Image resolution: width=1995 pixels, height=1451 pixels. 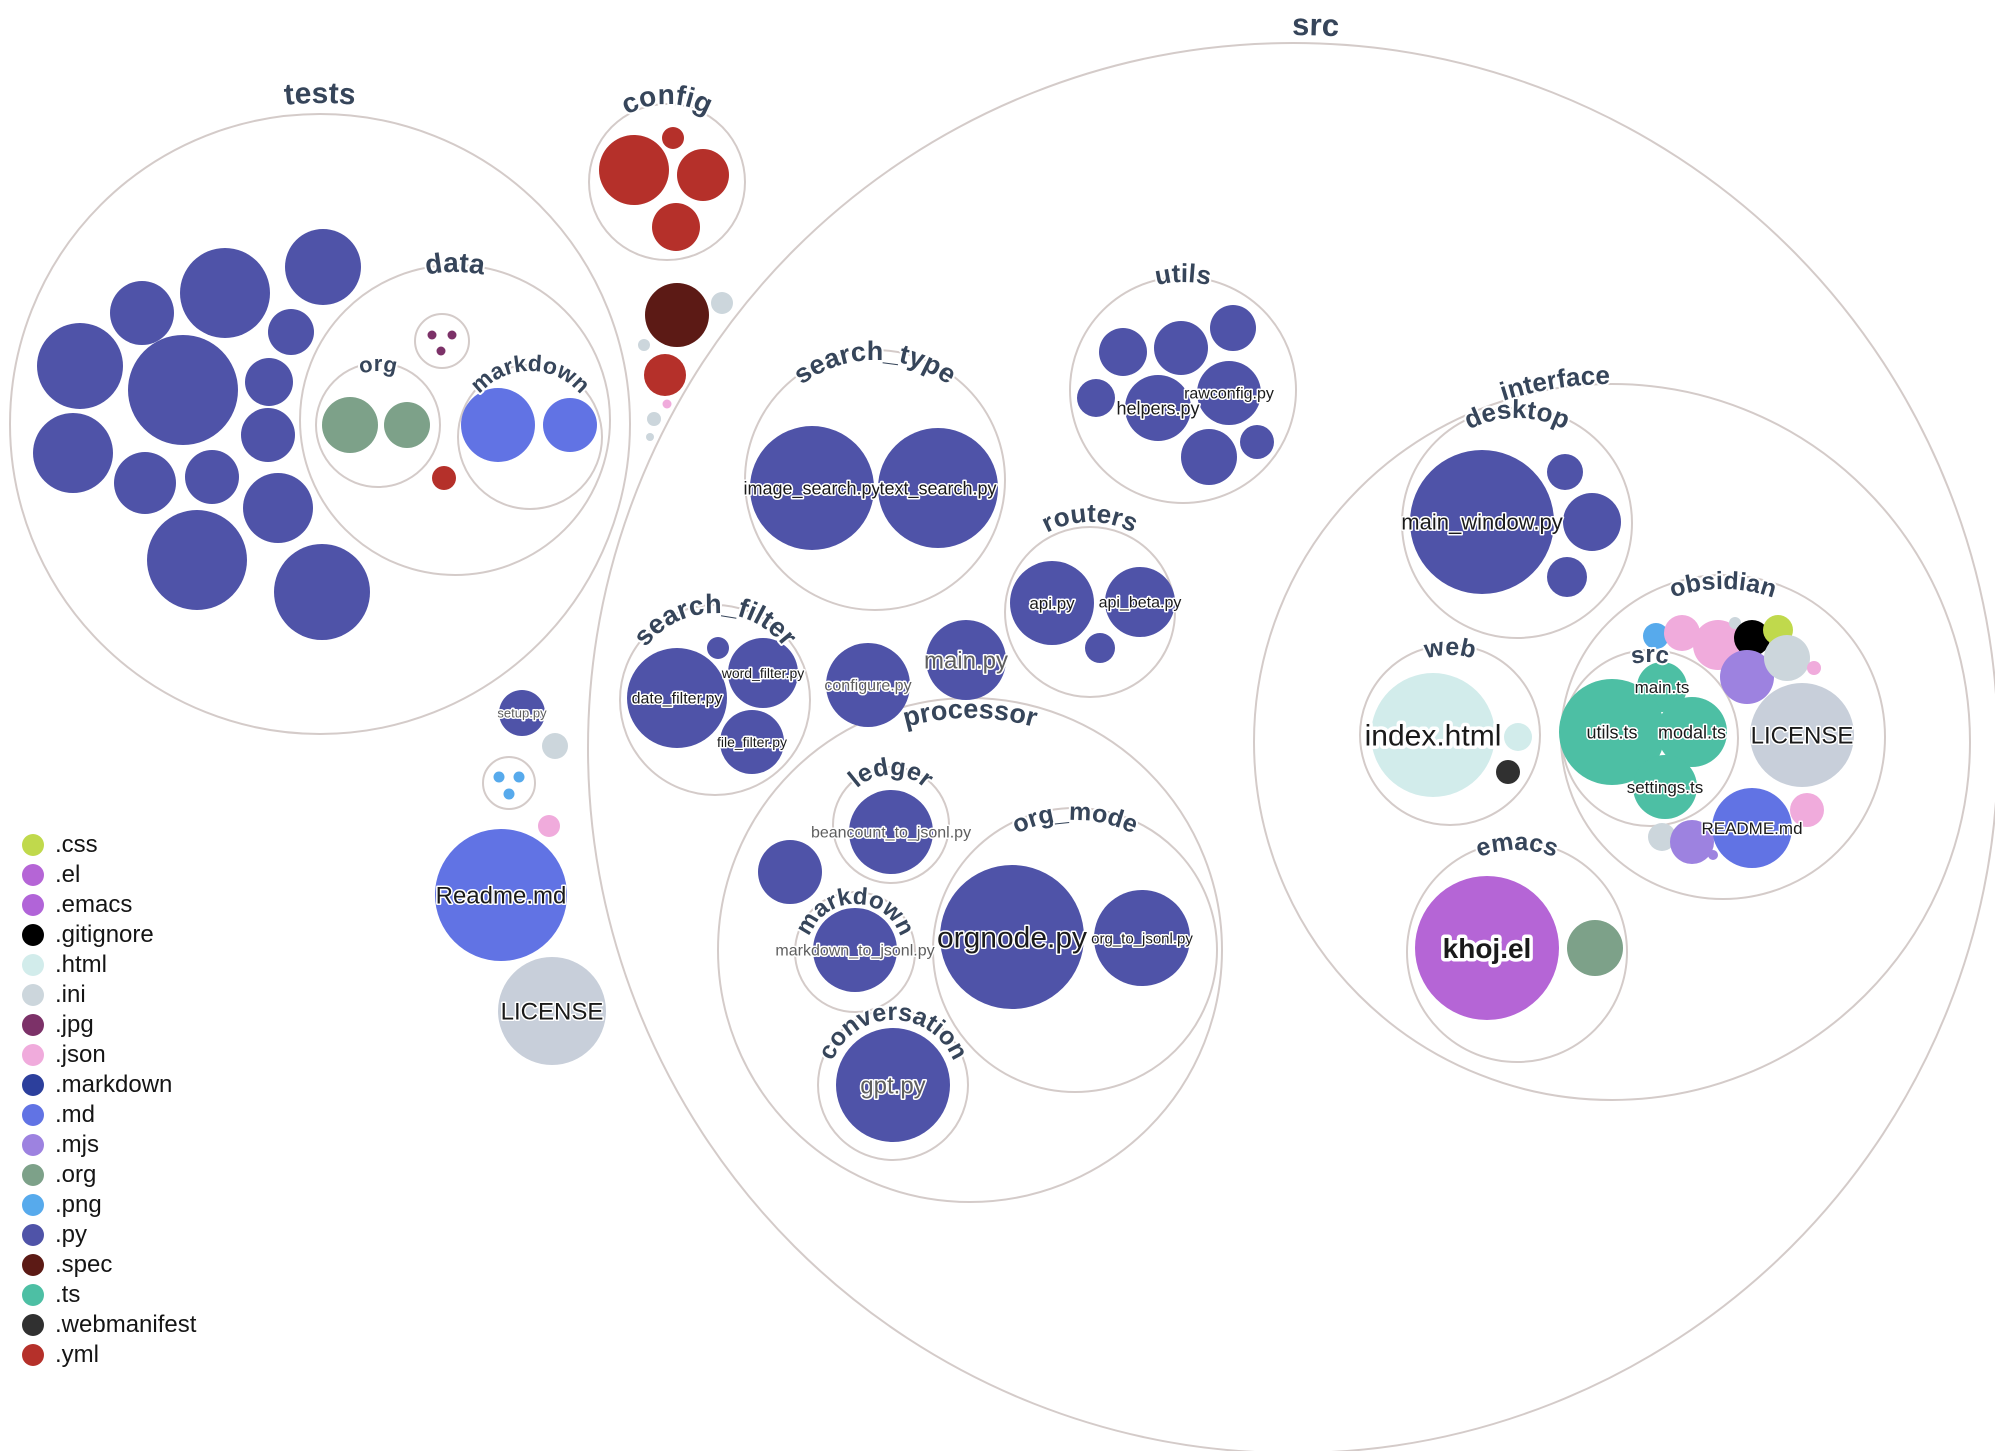 What do you see at coordinates (109, 905) in the screenshot?
I see `legend-item-emacs: .emacs` at bounding box center [109, 905].